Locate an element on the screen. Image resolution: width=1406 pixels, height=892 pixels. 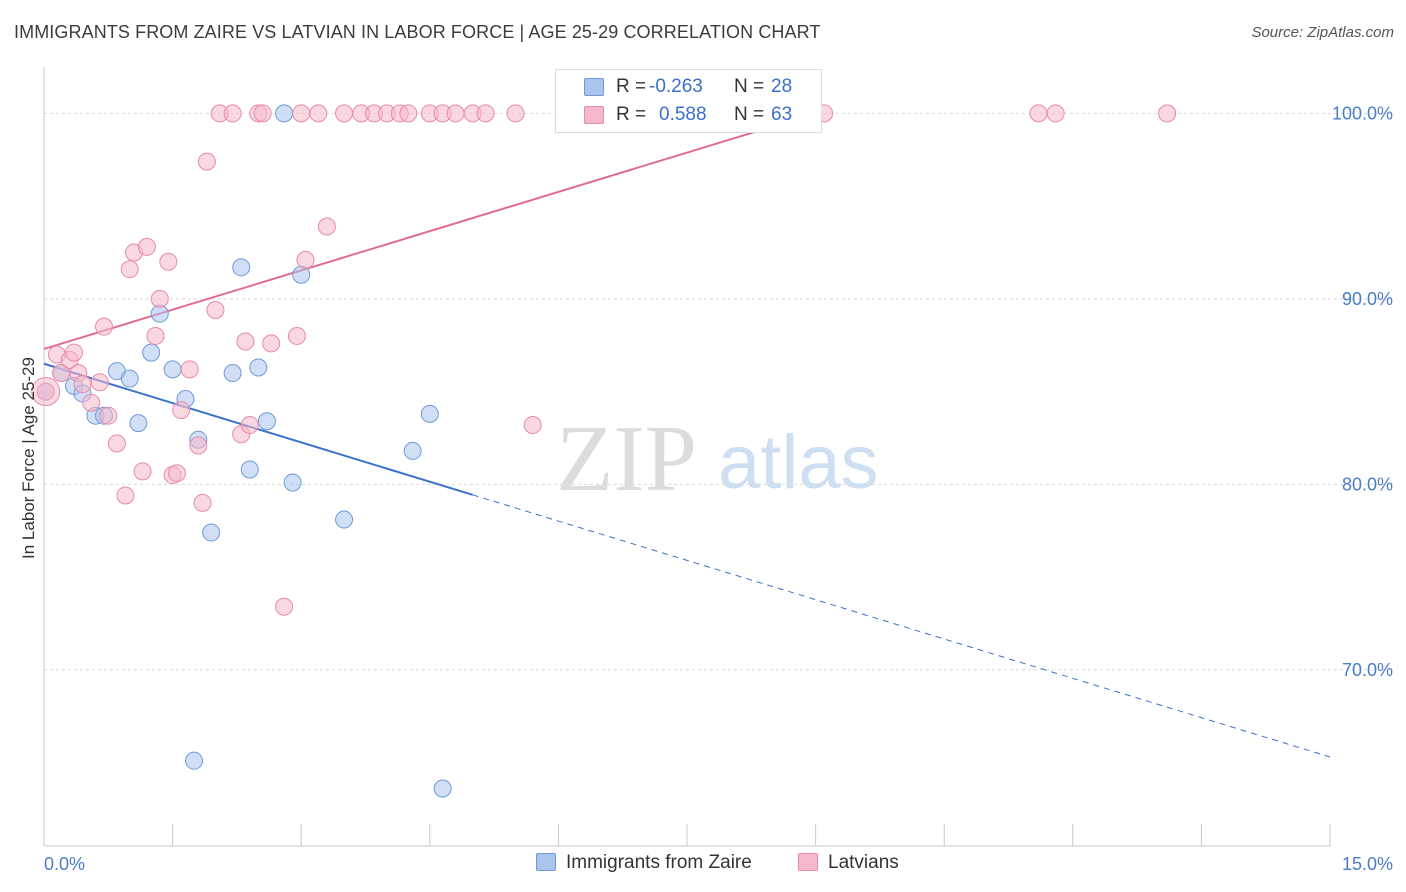
bottom-legend-zaire: Immigrants from Zaire is located at coordinates (644, 863).